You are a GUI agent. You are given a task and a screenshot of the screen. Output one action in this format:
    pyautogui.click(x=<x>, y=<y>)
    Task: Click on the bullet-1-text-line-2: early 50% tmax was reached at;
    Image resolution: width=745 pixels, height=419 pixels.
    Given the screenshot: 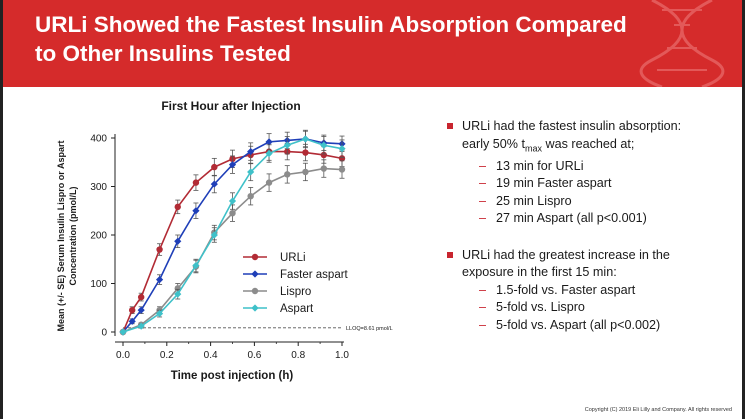 What is the action you would take?
    pyautogui.click(x=598, y=147)
    